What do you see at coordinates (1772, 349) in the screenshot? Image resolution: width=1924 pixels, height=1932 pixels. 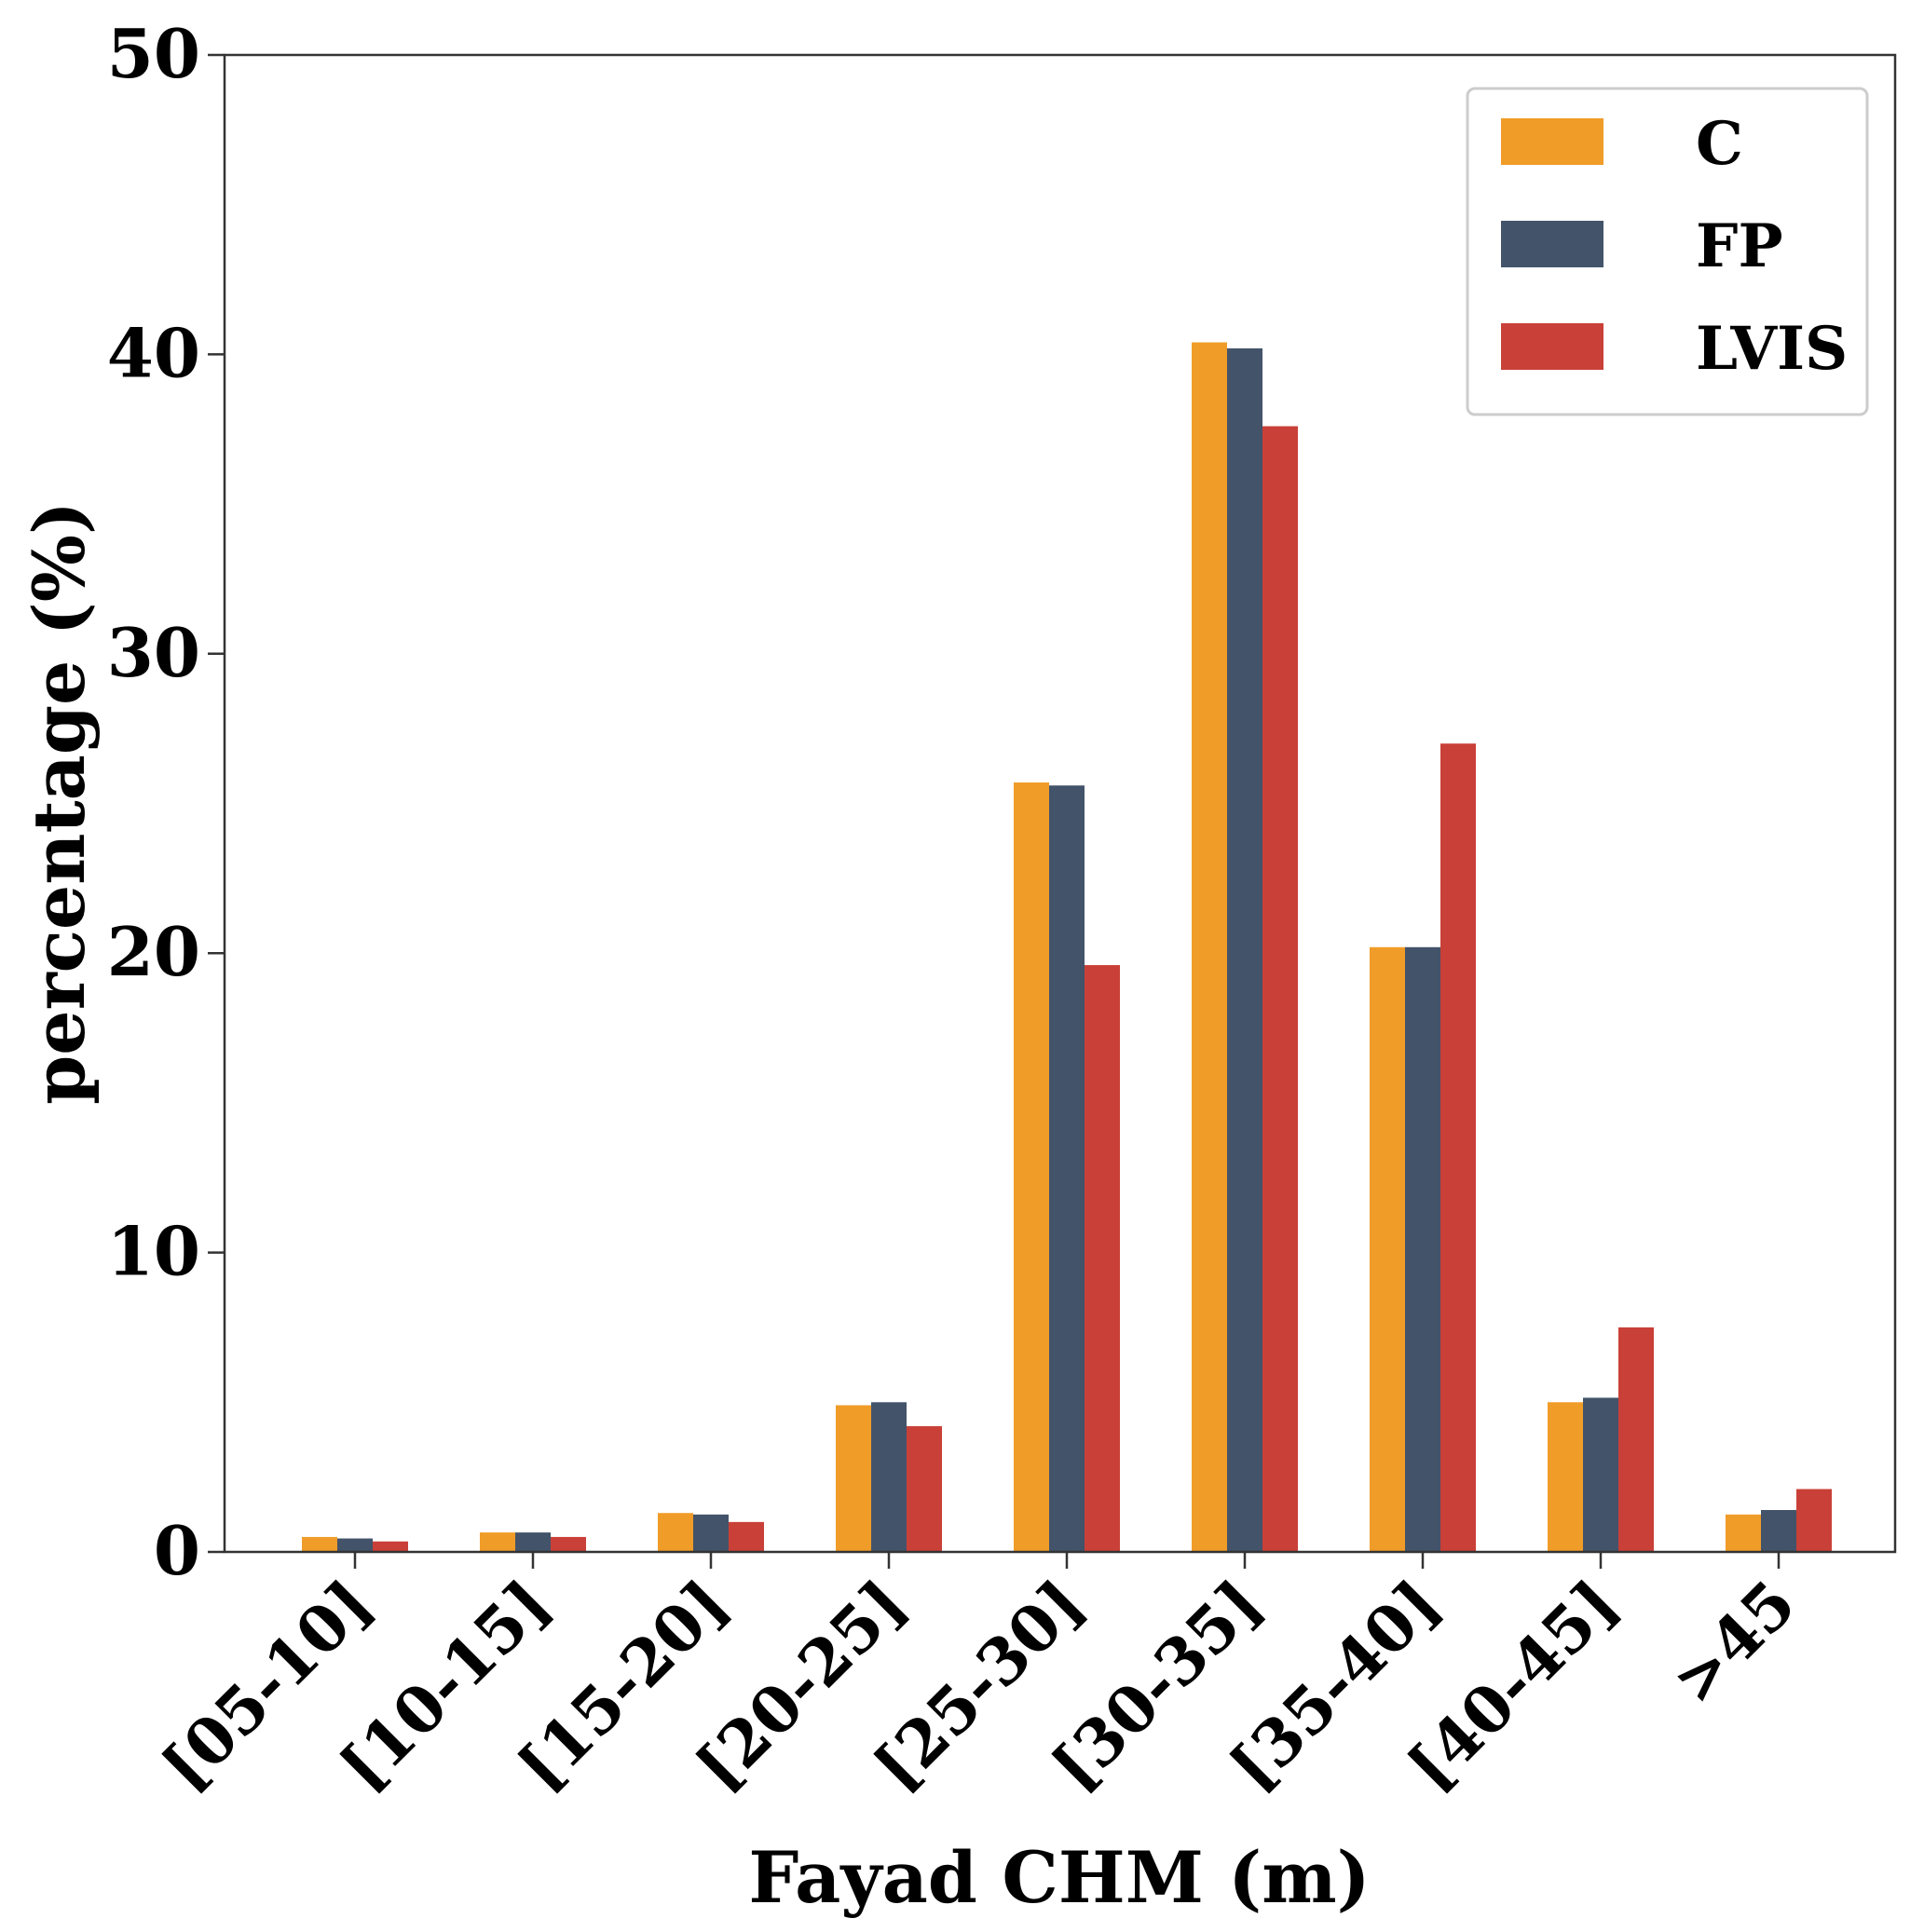 I see `legend-label-lvis: LVIS` at bounding box center [1772, 349].